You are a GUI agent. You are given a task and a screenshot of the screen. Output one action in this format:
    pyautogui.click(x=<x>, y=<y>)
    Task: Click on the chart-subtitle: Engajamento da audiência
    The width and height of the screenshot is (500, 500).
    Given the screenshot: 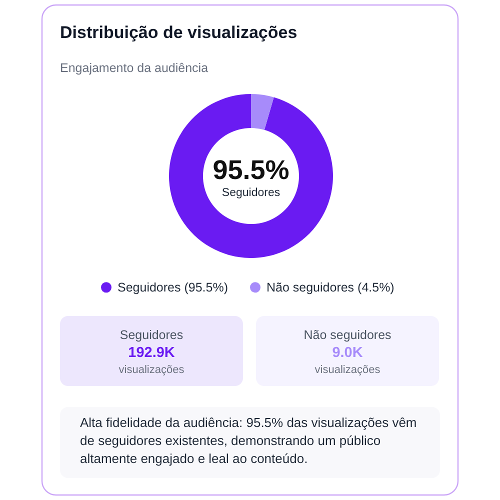 What is the action you would take?
    pyautogui.click(x=134, y=68)
    